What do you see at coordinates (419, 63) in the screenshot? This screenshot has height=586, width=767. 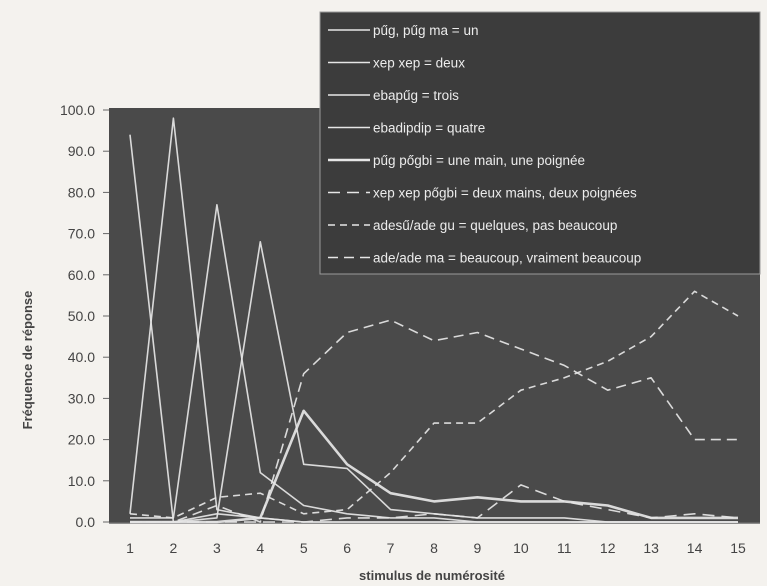 I see `legend-label: xep xep = deux` at bounding box center [419, 63].